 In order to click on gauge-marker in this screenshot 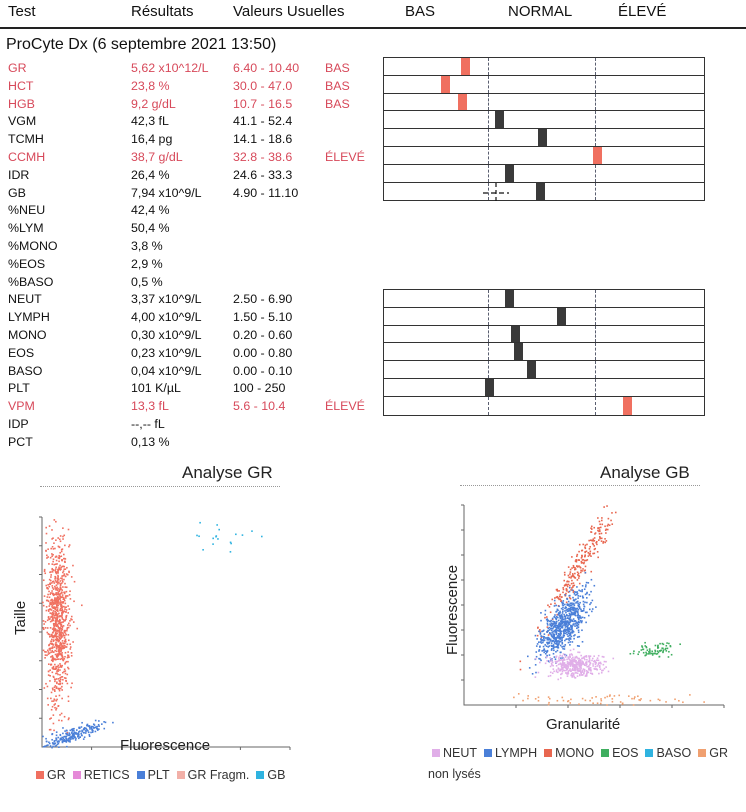, I will do `click(531, 369)`.